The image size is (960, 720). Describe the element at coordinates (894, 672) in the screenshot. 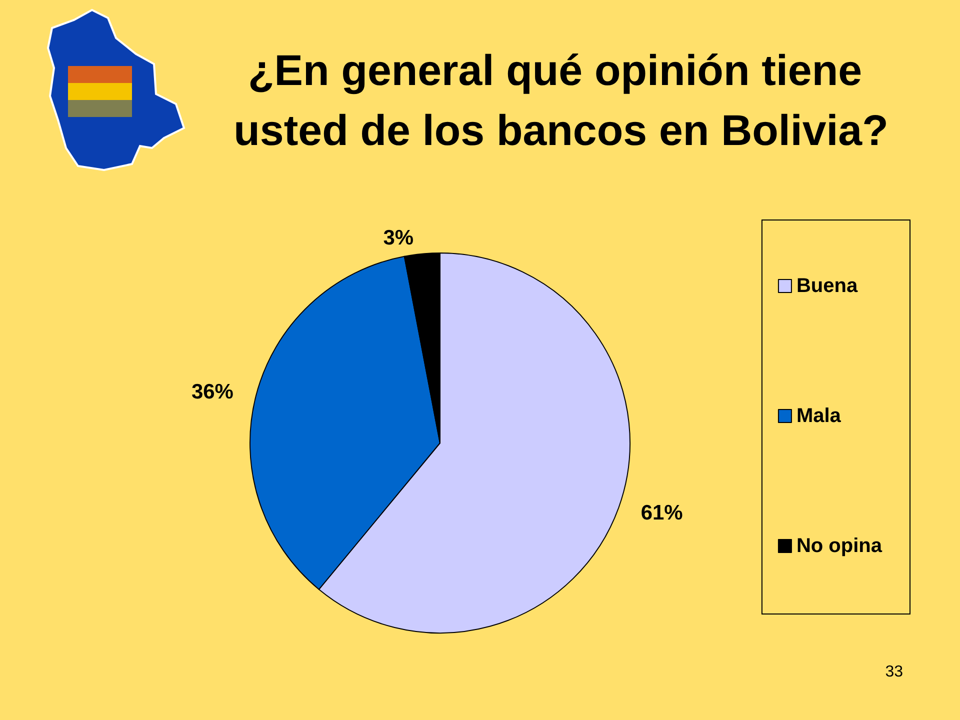

I see `text: 33` at that location.